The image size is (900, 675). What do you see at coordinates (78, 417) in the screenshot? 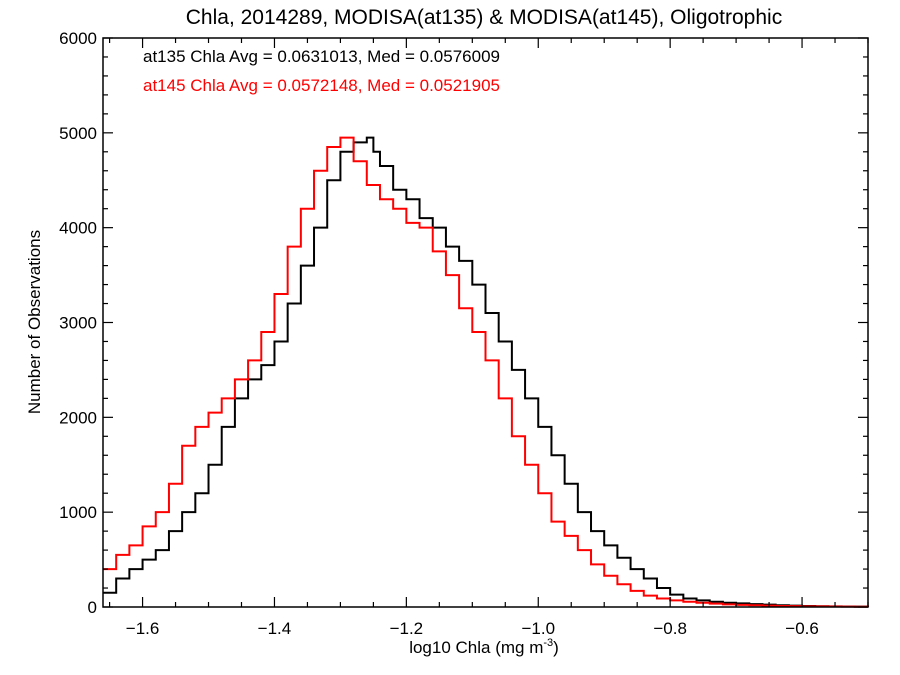
I see `y-tick-label-2: 2000` at bounding box center [78, 417].